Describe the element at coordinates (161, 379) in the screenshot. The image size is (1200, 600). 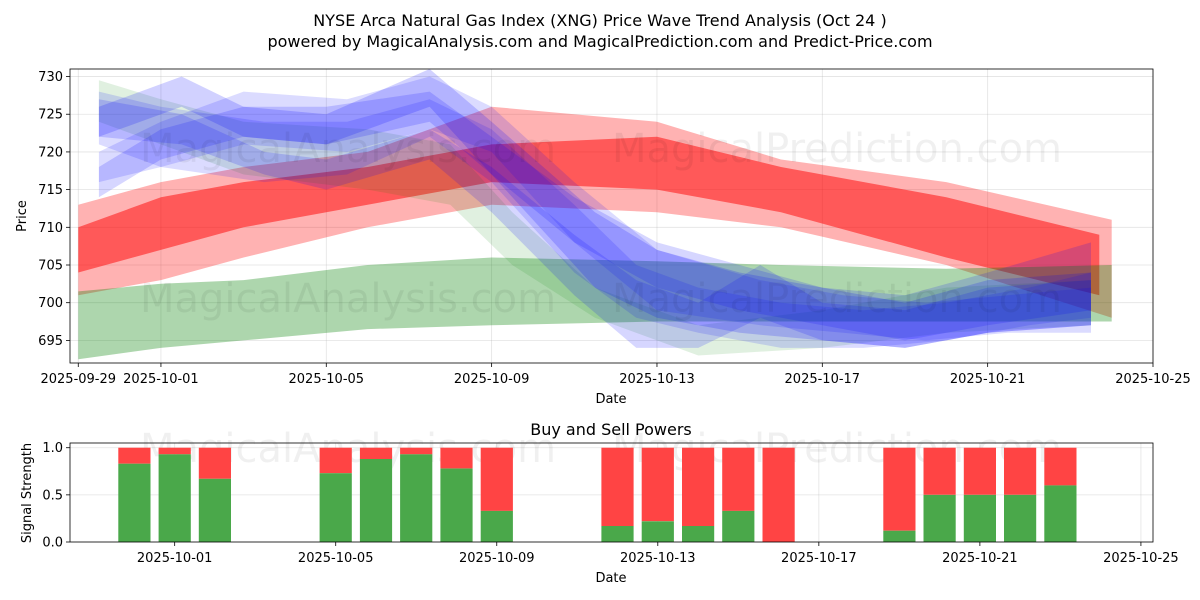
I see `price-x-tick-label: 2025-10-01` at that location.